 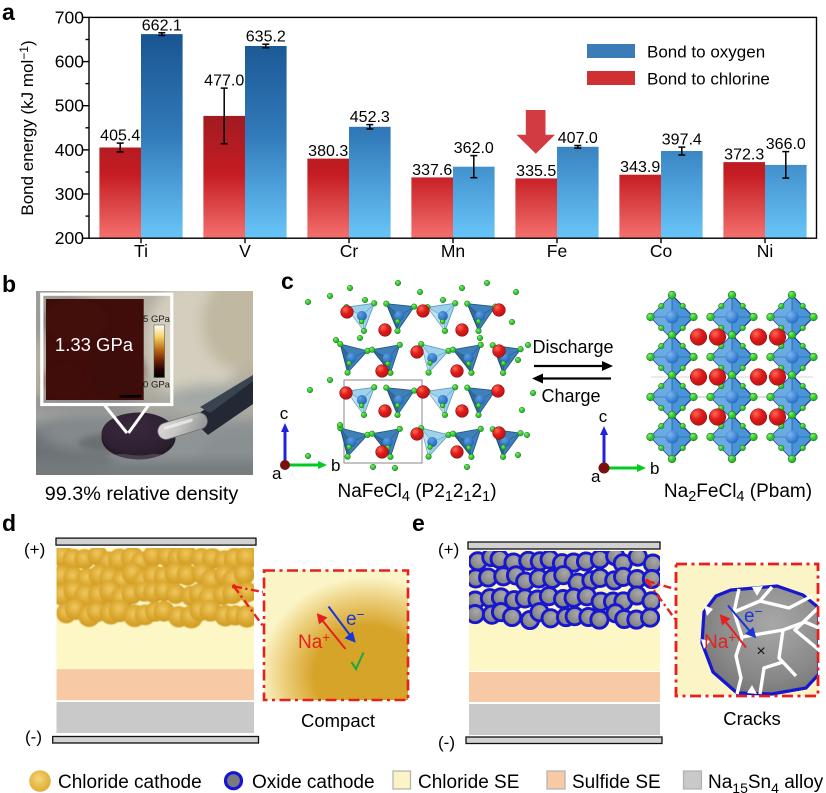 I want to click on svg-text: 662.1, so click(x=162, y=25).